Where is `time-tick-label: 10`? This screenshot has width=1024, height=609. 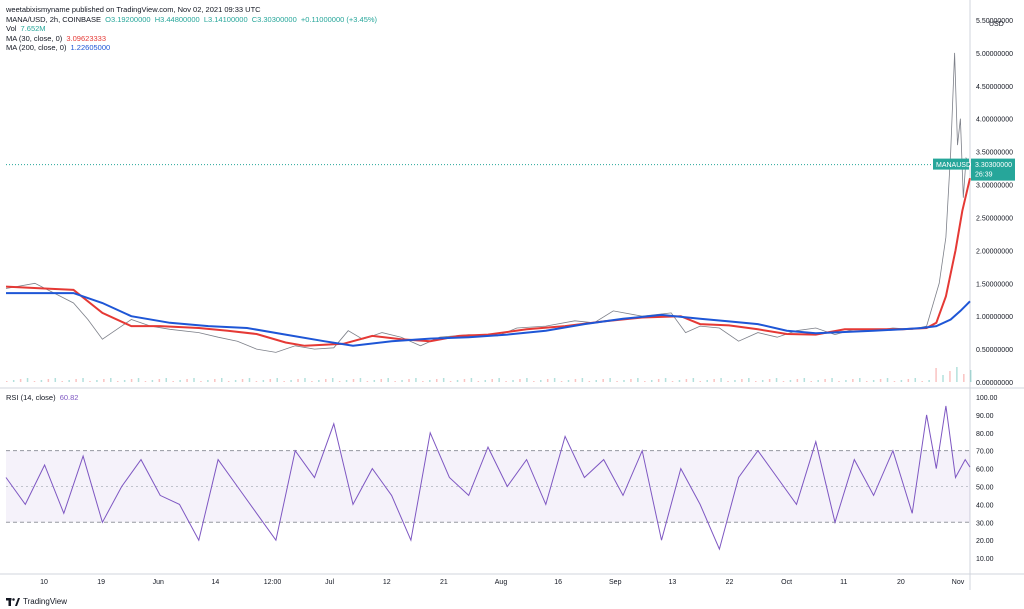
time-tick-label: 10 is located at coordinates (44, 582).